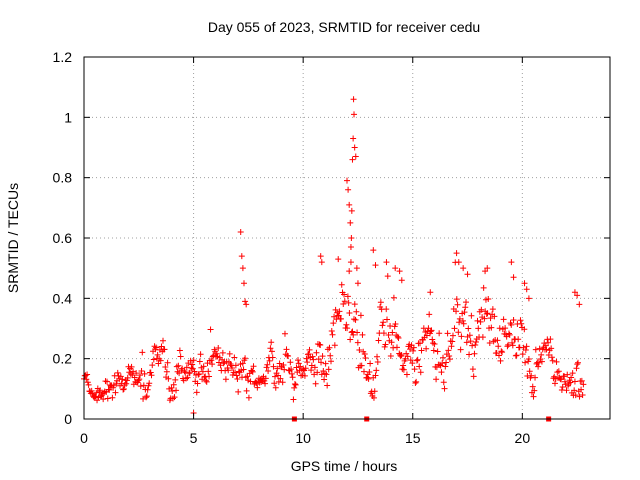 The image size is (640, 480). I want to click on y-tick-label: 1, so click(68, 117).